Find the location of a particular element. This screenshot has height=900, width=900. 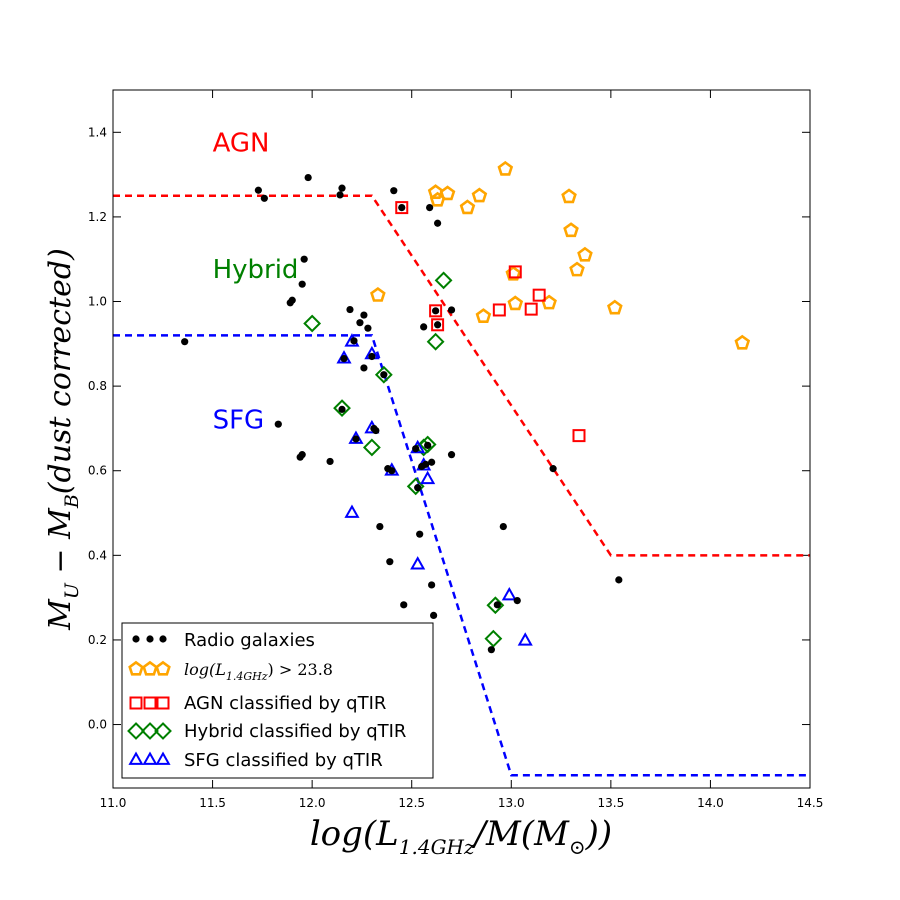

y-axis-title: MU − MB(dust corrected) is located at coordinates (63, 439).